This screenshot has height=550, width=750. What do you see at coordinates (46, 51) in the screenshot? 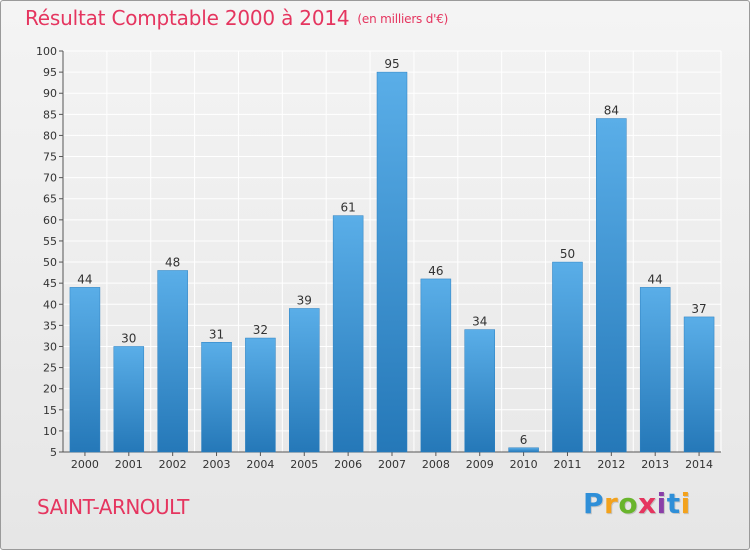
I see `y-tick-label: 100` at bounding box center [46, 51].